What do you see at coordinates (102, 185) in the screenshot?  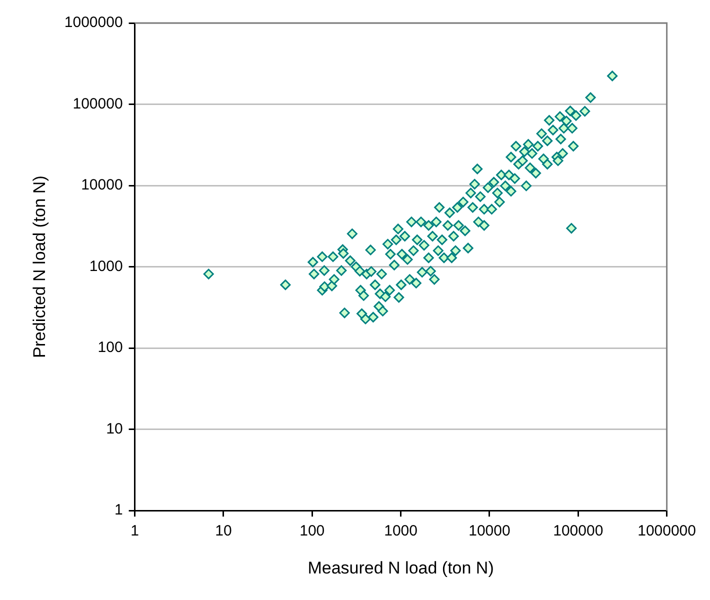 I see `y-tick-label: 10000` at bounding box center [102, 185].